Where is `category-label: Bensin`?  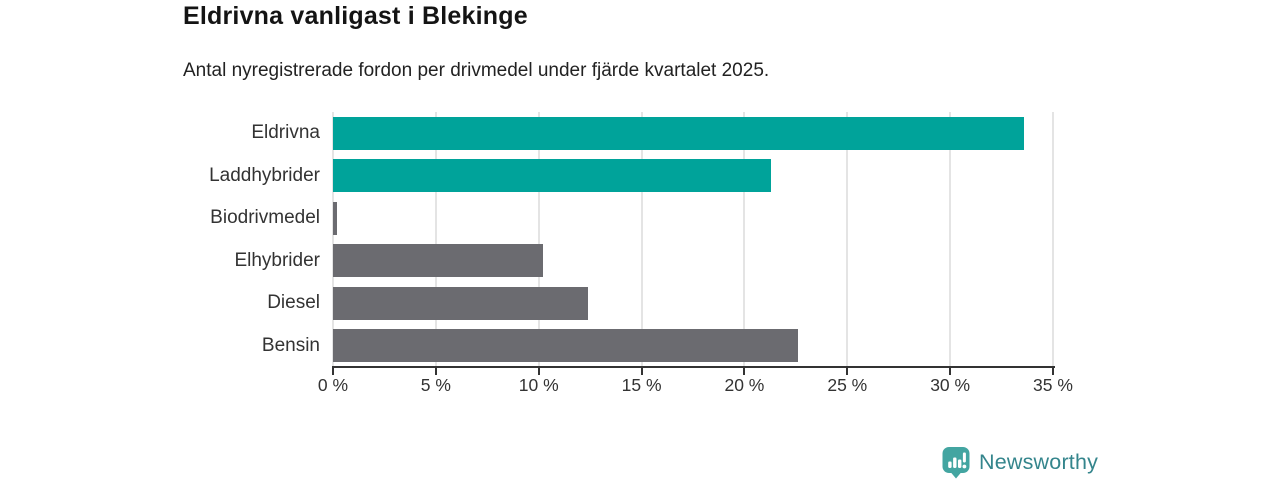
category-label: Bensin is located at coordinates (290, 345).